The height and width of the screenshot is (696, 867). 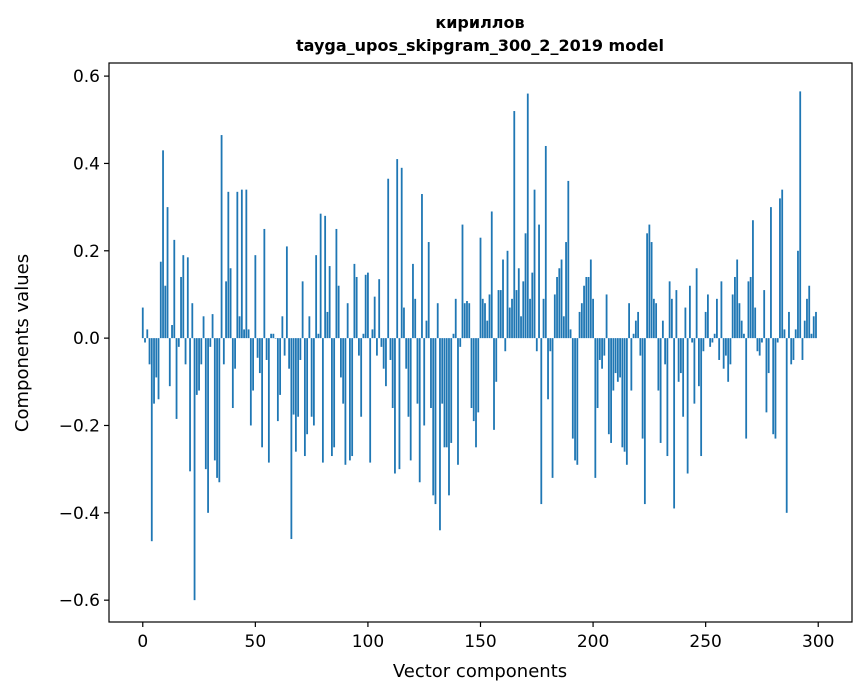 What do you see at coordinates (705, 642) in the screenshot?
I see `x-tick-label: 250` at bounding box center [705, 642].